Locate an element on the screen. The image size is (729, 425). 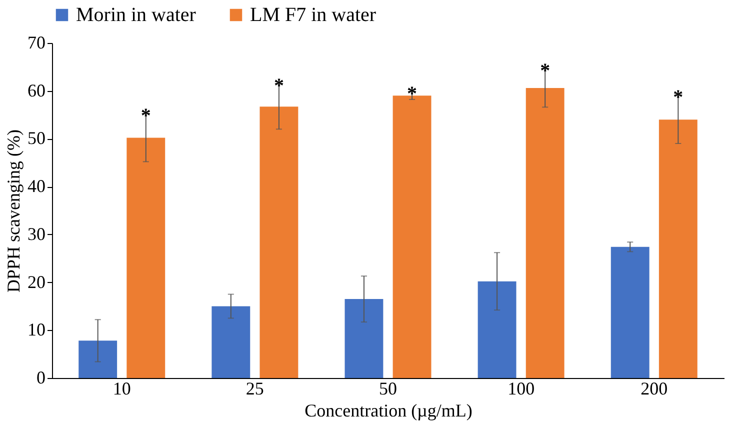
y-tick-label: 0 is located at coordinates (41, 378).